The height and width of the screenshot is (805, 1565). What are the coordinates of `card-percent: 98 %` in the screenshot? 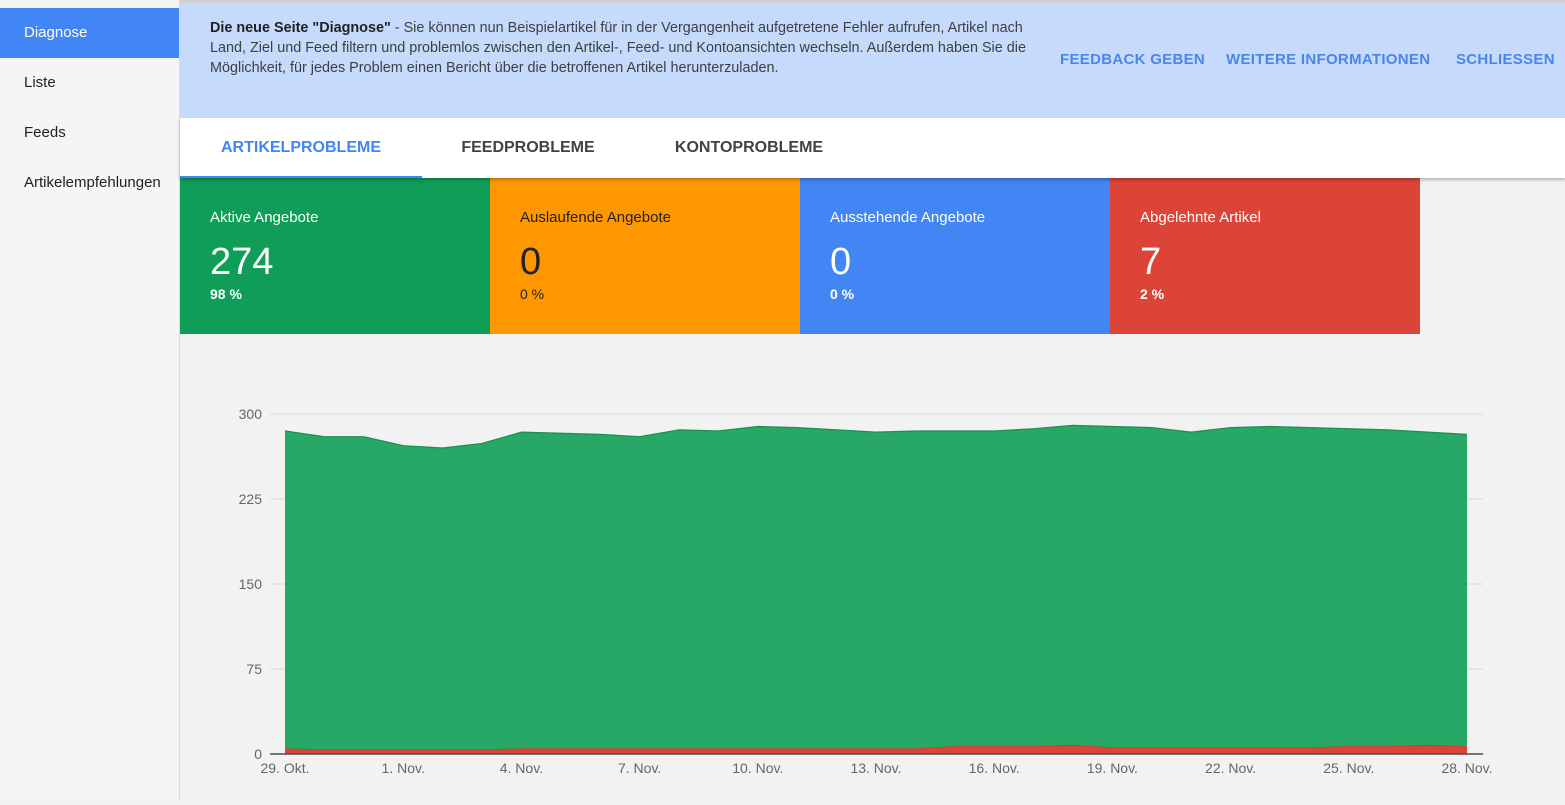 It's located at (226, 294).